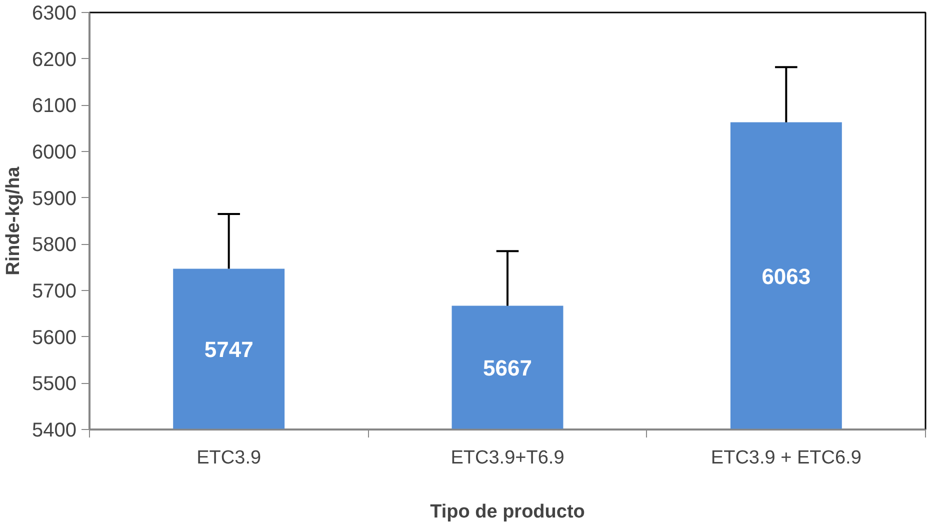 Image resolution: width=951 pixels, height=530 pixels. Describe the element at coordinates (54, 337) in the screenshot. I see `y-tick-label: 5600` at that location.